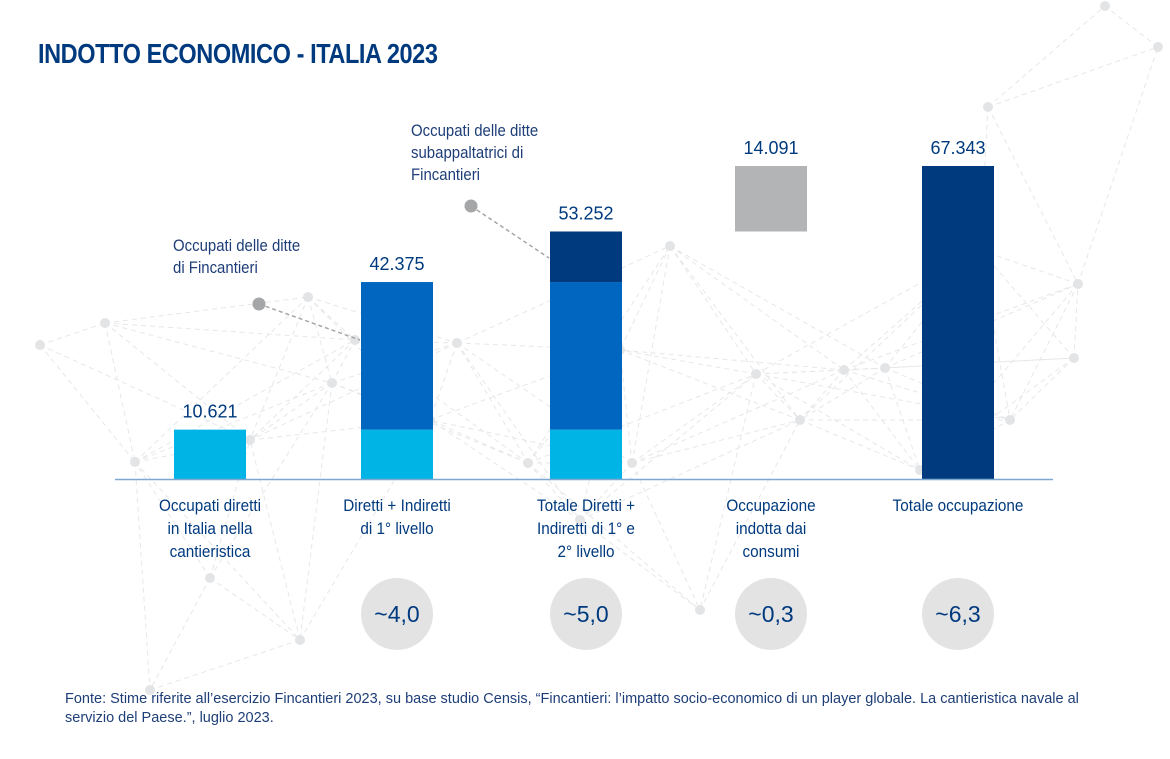  I want to click on multiplier-label: ~6,3, so click(957, 614).